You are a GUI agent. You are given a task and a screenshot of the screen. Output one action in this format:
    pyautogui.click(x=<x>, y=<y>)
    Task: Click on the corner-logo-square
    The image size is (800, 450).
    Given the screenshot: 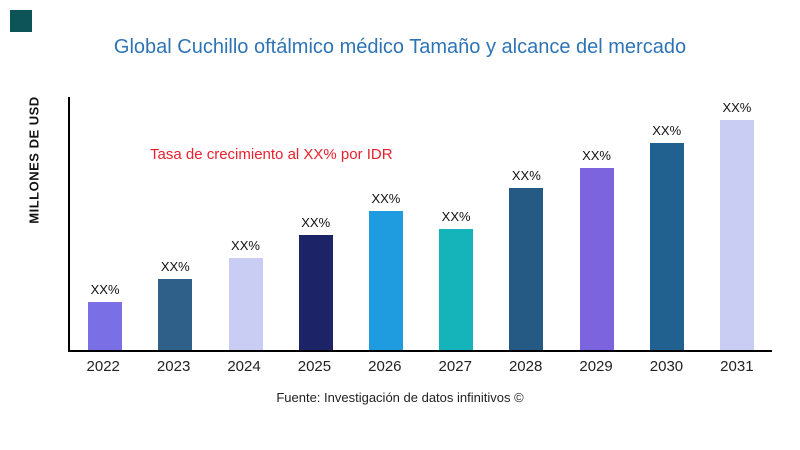 What is the action you would take?
    pyautogui.click(x=21, y=21)
    